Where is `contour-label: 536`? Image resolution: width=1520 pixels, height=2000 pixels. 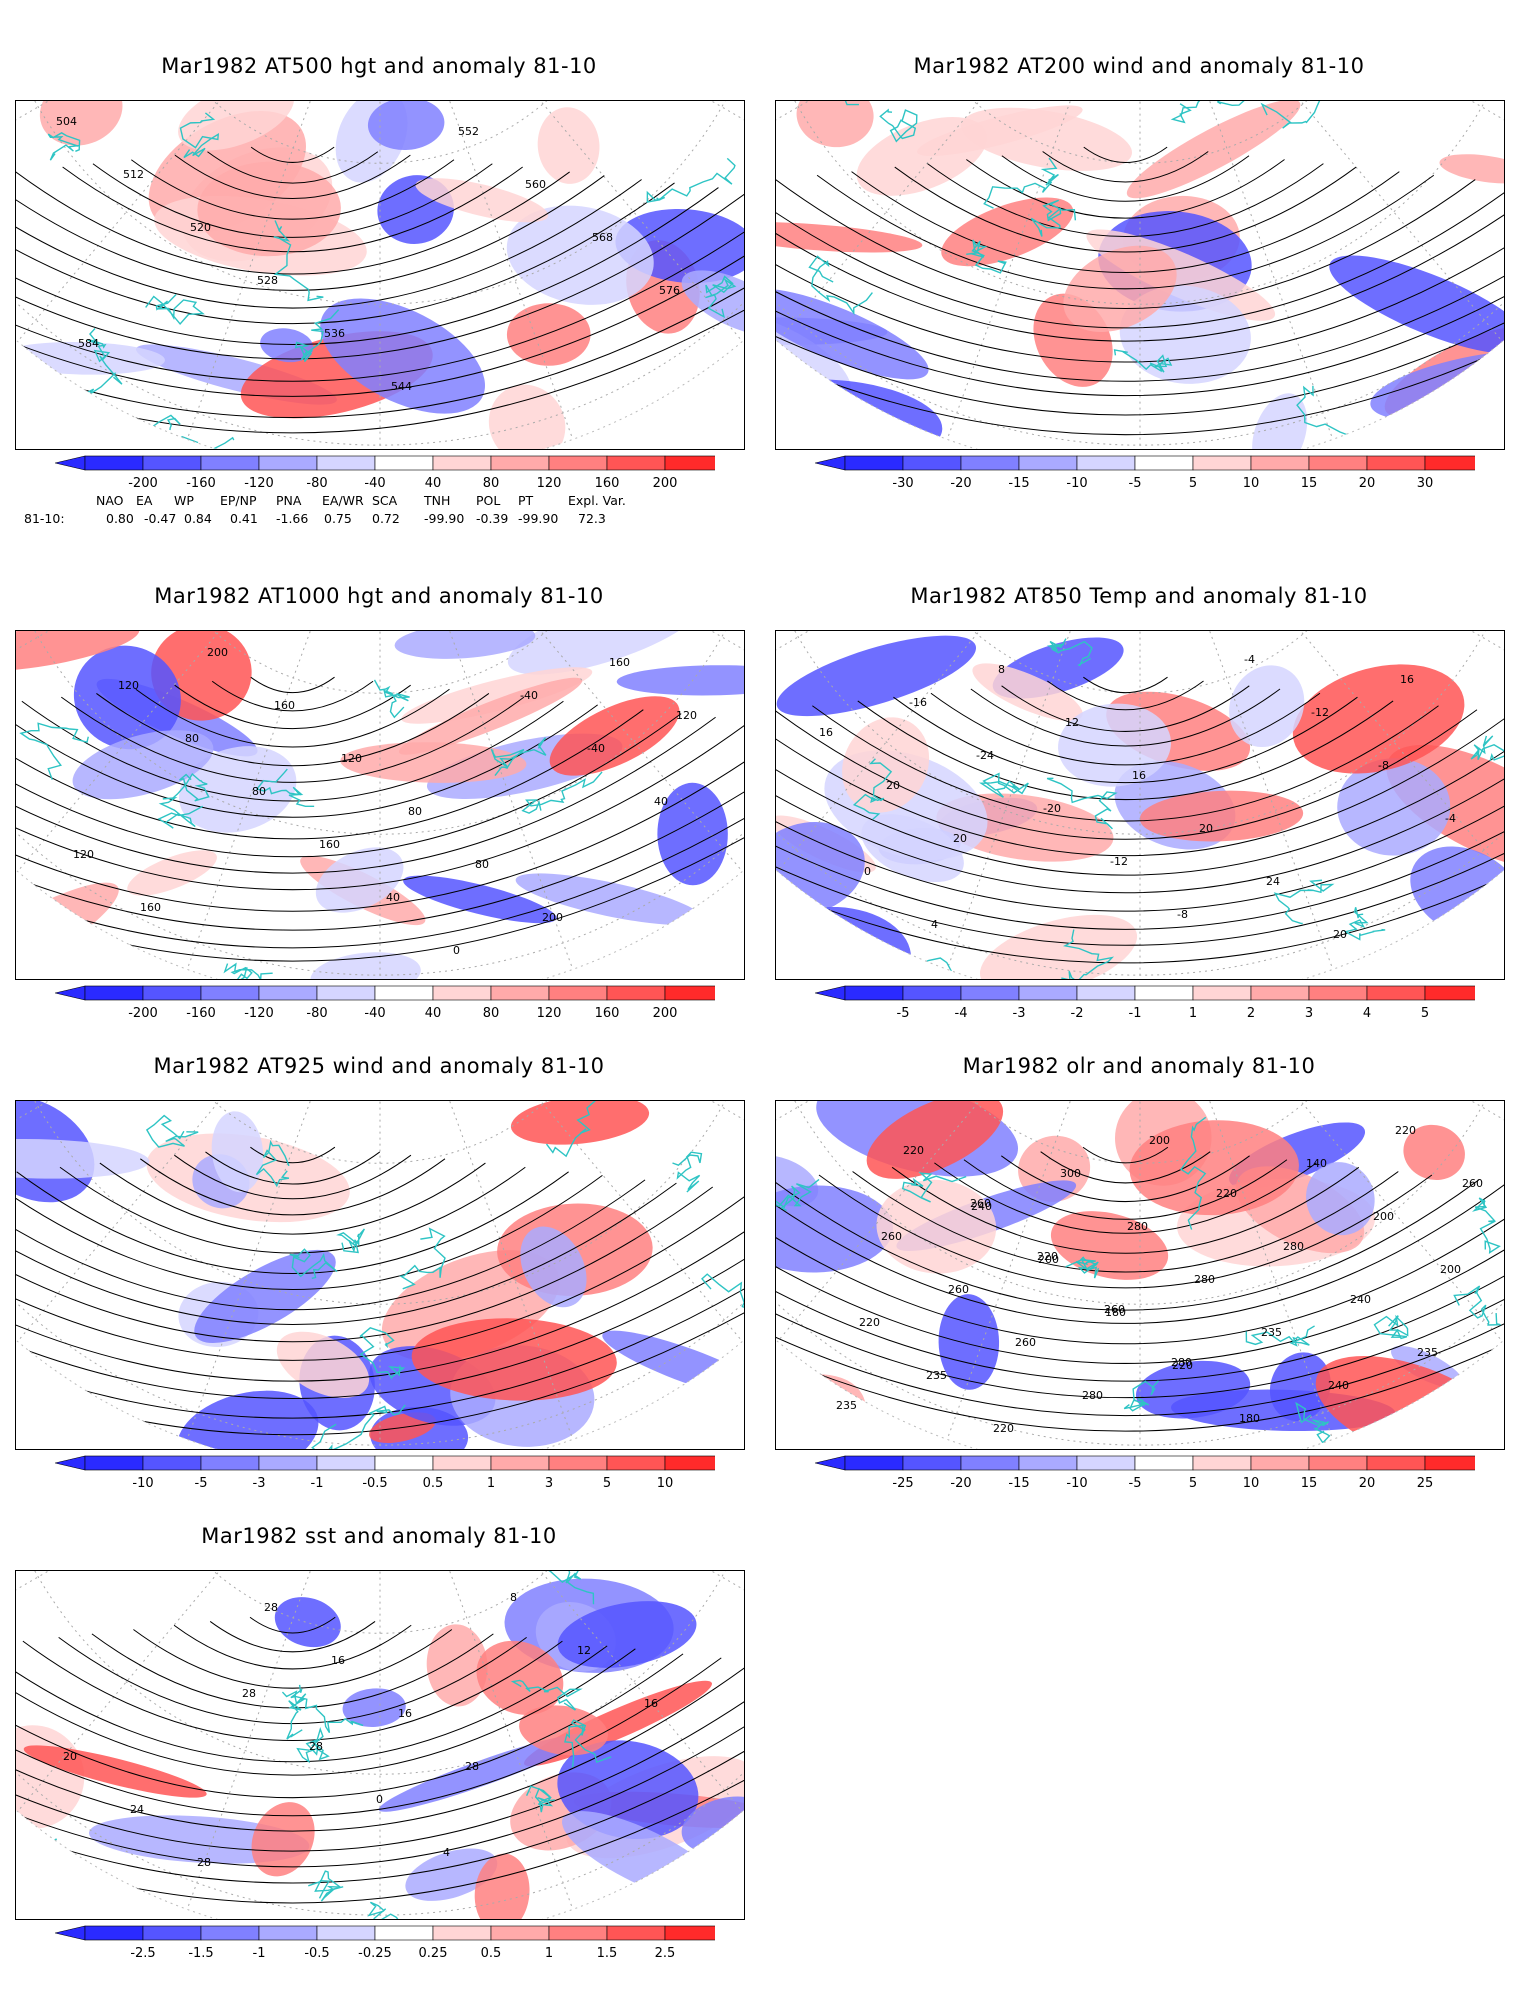 contour-label: 536 is located at coordinates (334, 333).